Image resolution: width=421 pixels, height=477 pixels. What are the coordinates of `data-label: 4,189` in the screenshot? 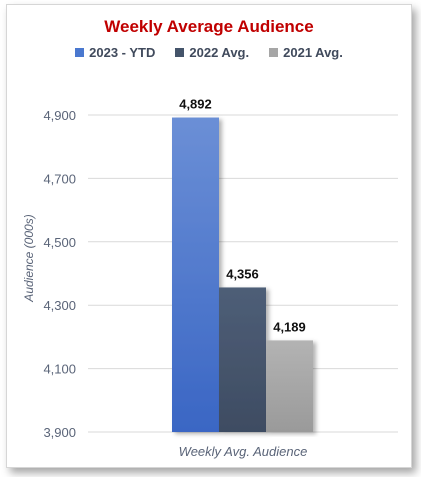 It's located at (289, 326).